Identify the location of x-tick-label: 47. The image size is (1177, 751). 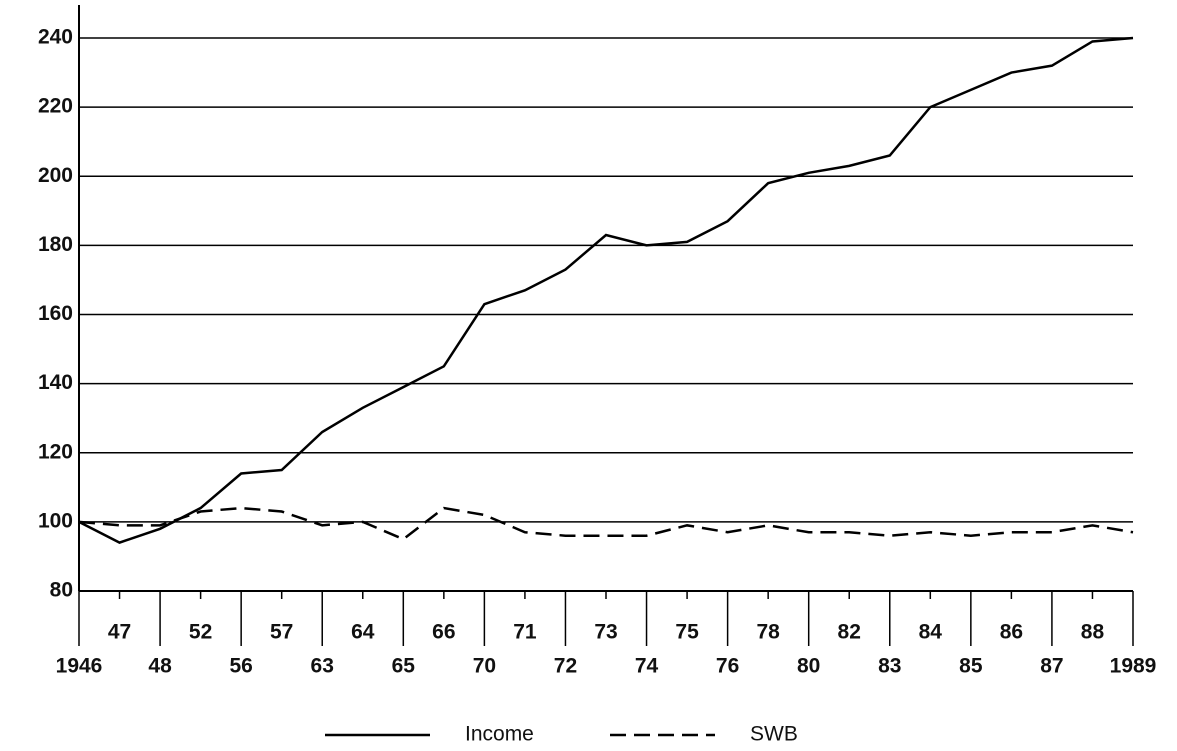
(119, 632).